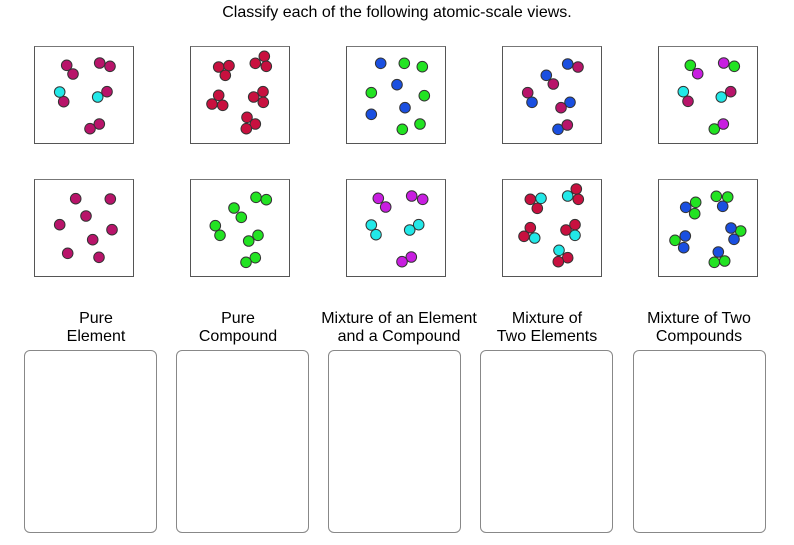 Image resolution: width=794 pixels, height=545 pixels. Describe the element at coordinates (699, 328) in the screenshot. I see `category-label-two-compounds-mixture: Mixture of Two Compounds` at that location.